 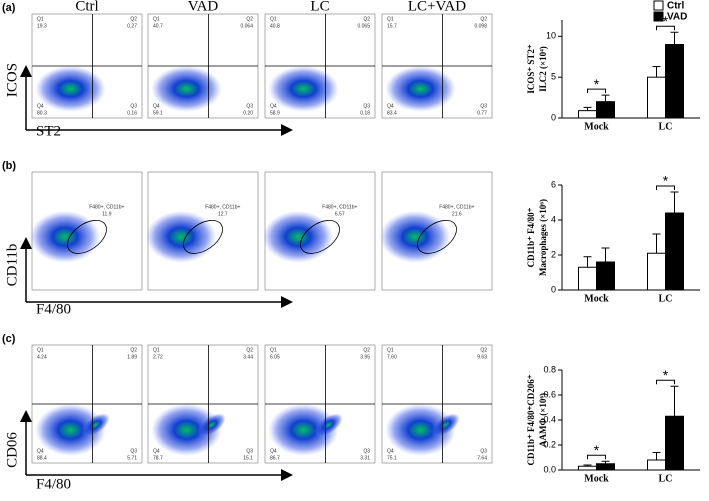 What do you see at coordinates (9, 8) in the screenshot?
I see `panel-label: (a)` at bounding box center [9, 8].